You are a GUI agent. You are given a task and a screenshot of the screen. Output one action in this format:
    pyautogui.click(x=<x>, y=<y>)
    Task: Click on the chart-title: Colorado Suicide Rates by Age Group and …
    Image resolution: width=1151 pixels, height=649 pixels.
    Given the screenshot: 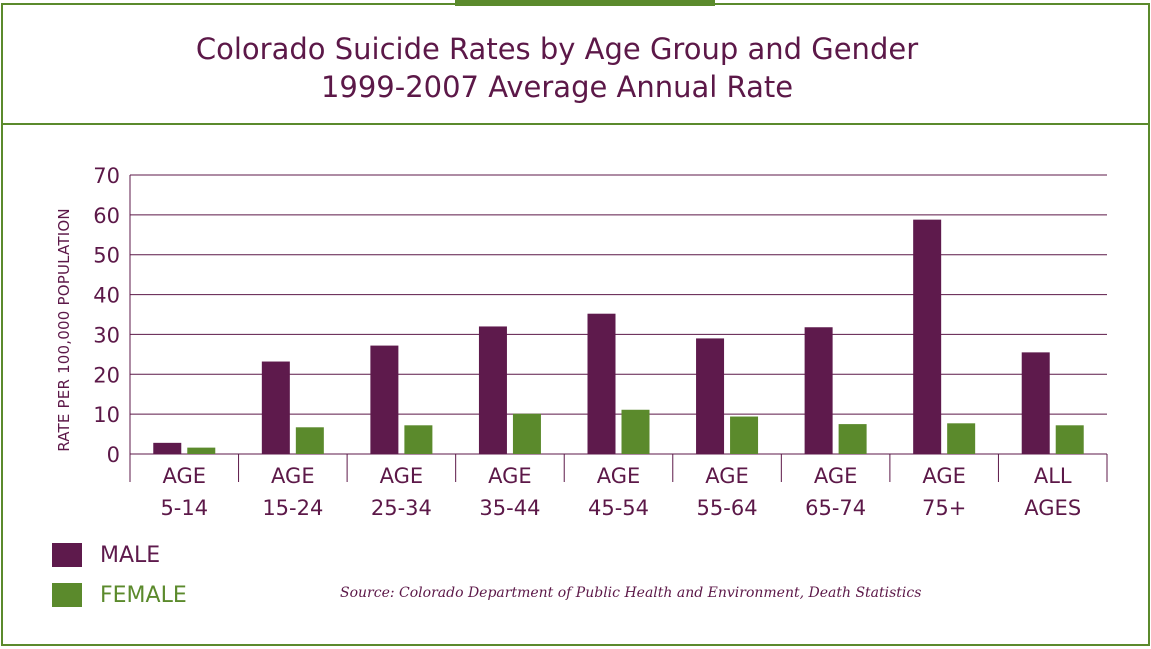 What is the action you would take?
    pyautogui.click(x=557, y=68)
    